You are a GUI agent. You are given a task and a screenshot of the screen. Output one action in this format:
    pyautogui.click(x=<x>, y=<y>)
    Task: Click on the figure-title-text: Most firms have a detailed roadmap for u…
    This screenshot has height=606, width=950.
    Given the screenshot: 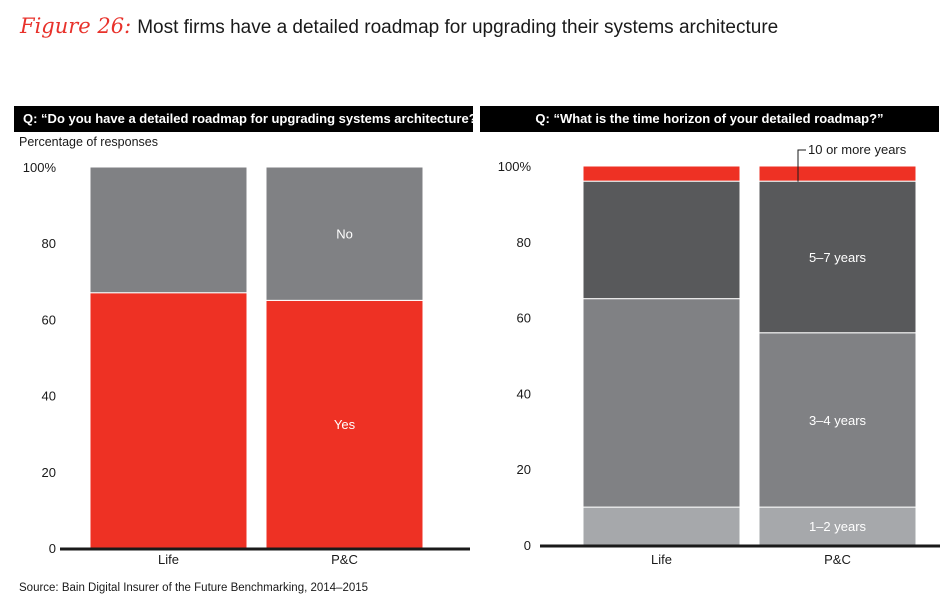 What is the action you would take?
    pyautogui.click(x=458, y=27)
    